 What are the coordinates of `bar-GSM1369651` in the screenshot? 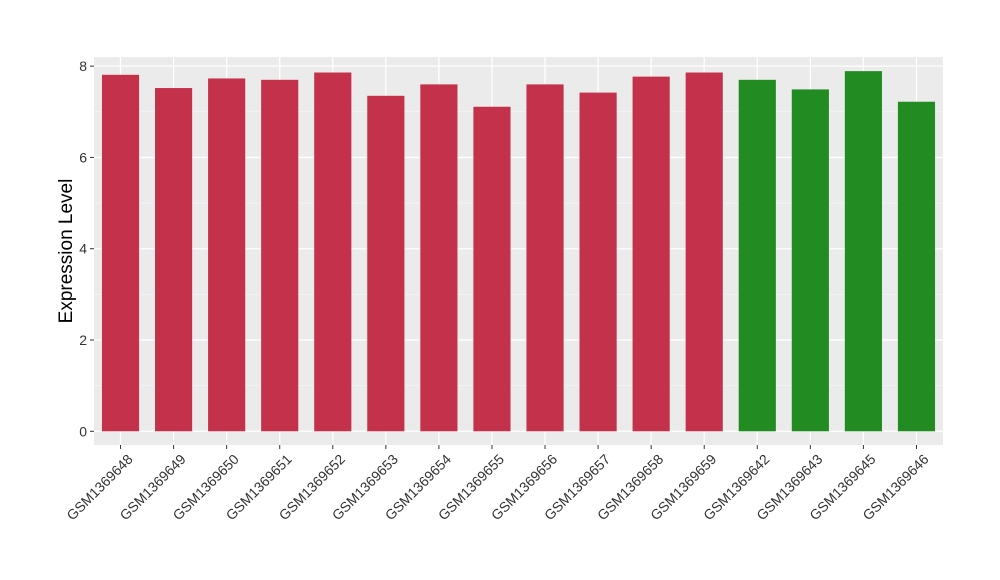 It's located at (280, 255).